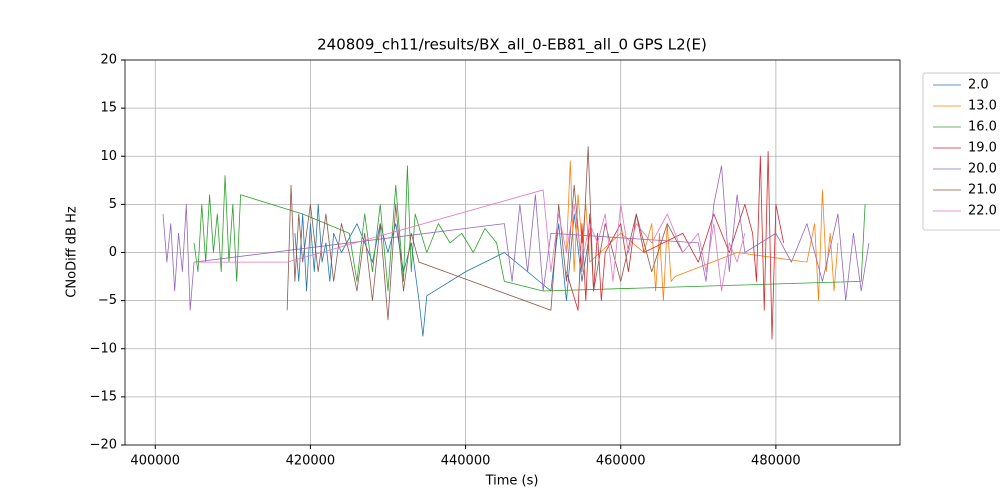 This screenshot has width=1000, height=500. I want to click on legend-label: 21.0, so click(982, 190).